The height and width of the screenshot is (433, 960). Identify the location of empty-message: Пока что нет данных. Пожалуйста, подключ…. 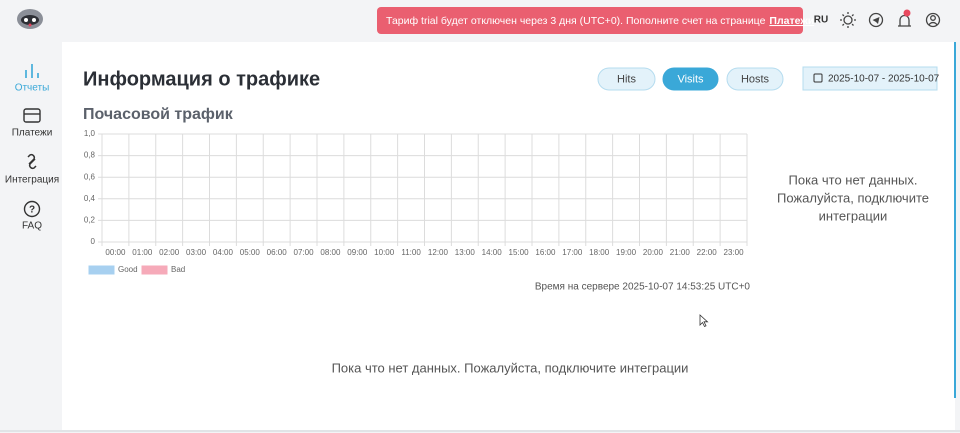
(510, 367).